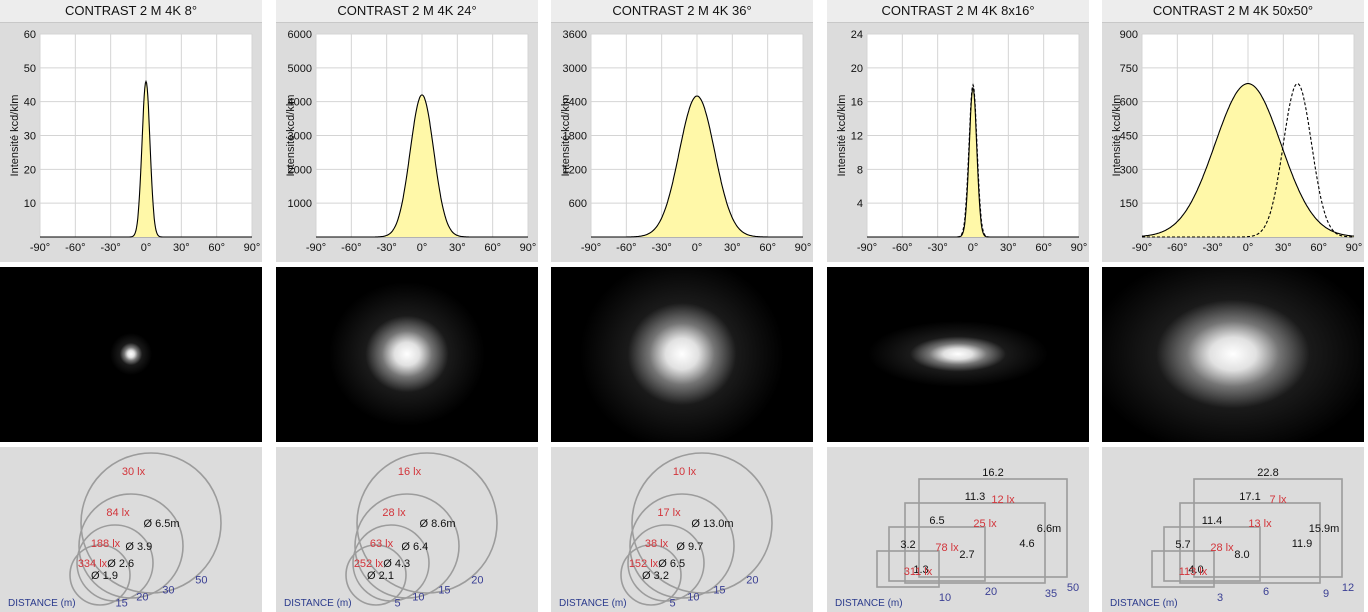  I want to click on x-tick-label: 0°, so click(973, 248).